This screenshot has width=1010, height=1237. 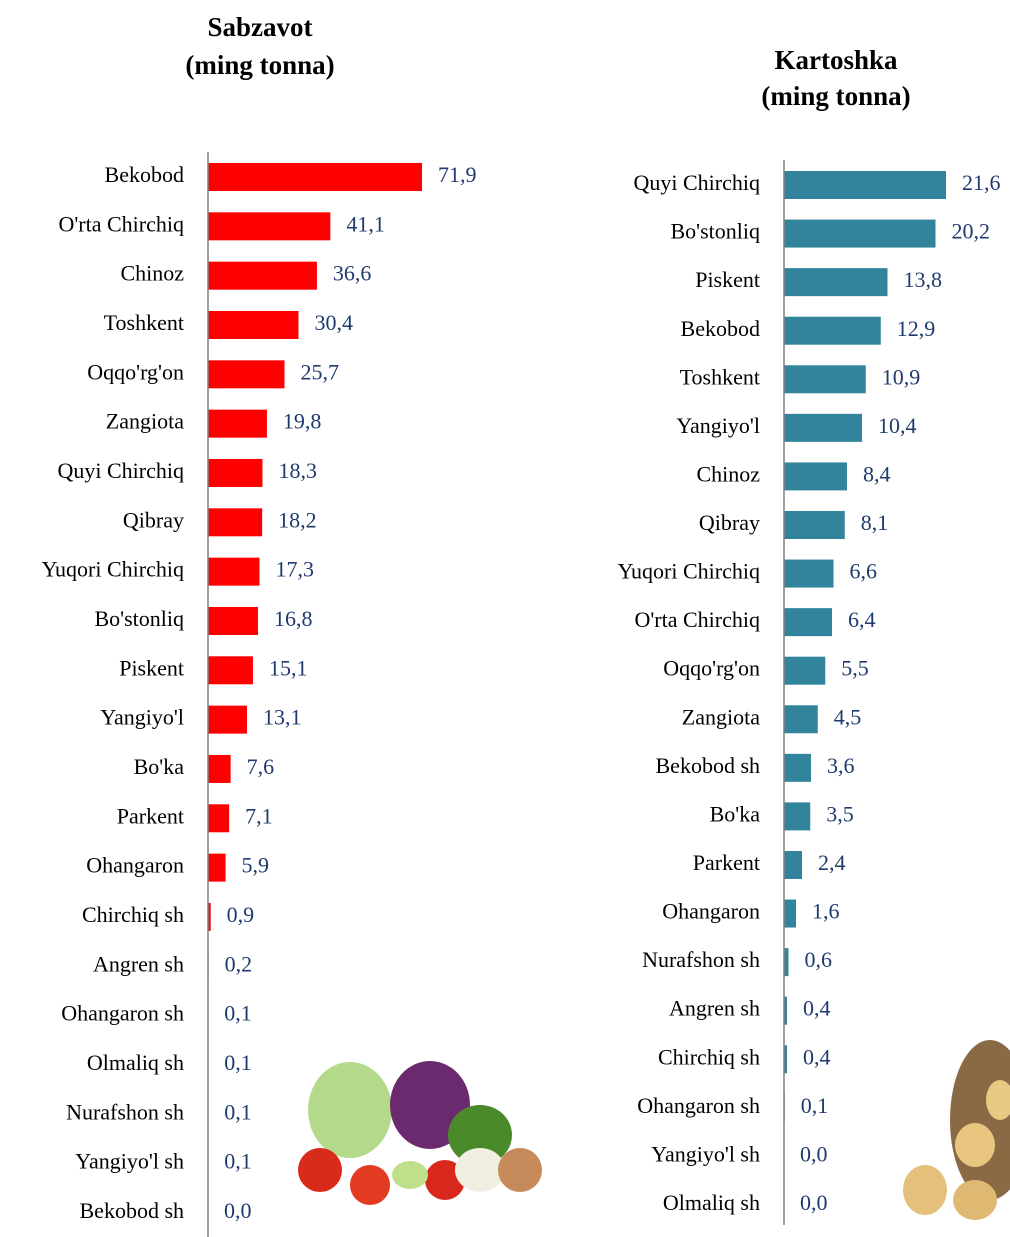 What do you see at coordinates (864, 571) in the screenshot?
I see `value-label: 6,6` at bounding box center [864, 571].